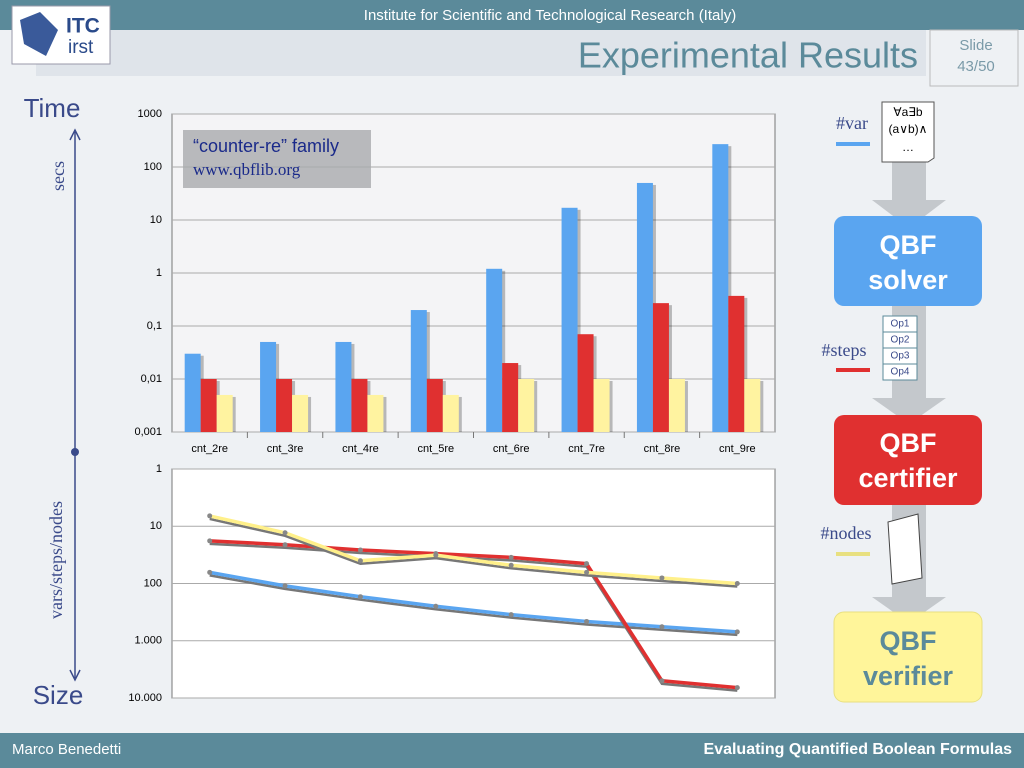  What do you see at coordinates (435, 449) in the screenshot?
I see `x-tick-label: cnt_5re` at bounding box center [435, 449].